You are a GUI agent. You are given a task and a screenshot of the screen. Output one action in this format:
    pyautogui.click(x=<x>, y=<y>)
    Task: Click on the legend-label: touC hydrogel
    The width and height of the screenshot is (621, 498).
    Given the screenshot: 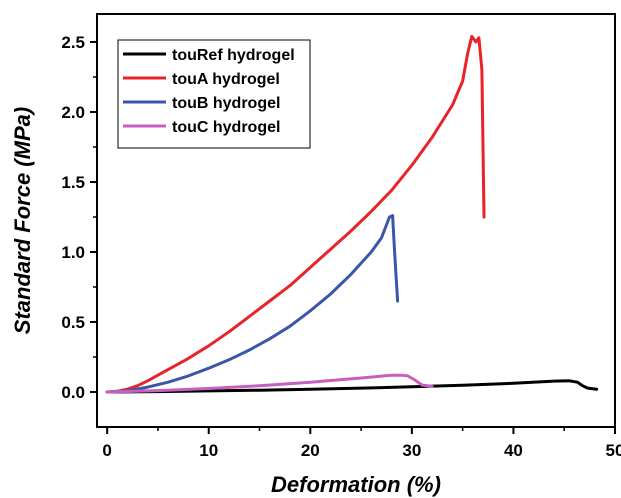 What is the action you would take?
    pyautogui.click(x=226, y=127)
    